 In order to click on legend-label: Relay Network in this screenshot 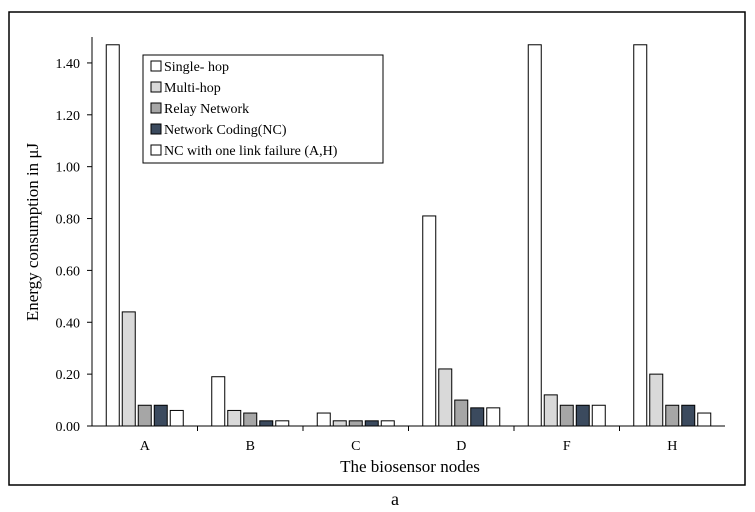, I will do `click(206, 109)`.